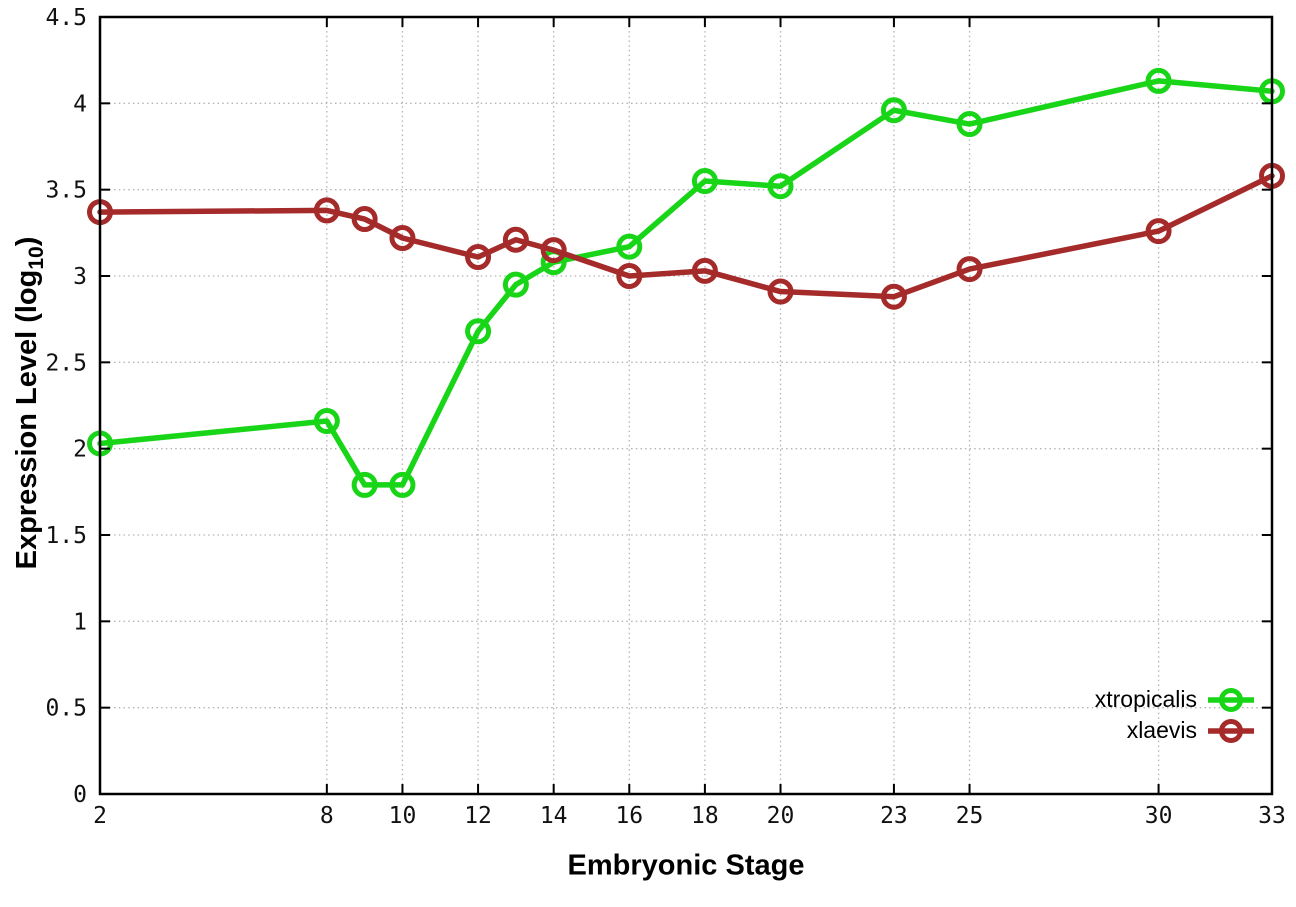 Image resolution: width=1296 pixels, height=907 pixels. What do you see at coordinates (970, 816) in the screenshot?
I see `x-tick-label: 25` at bounding box center [970, 816].